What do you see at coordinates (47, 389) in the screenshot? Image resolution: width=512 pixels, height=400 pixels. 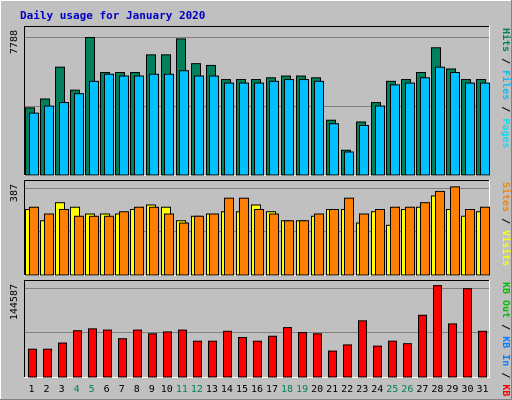 I see `x-tick-label-day-2: 2` at bounding box center [47, 389].